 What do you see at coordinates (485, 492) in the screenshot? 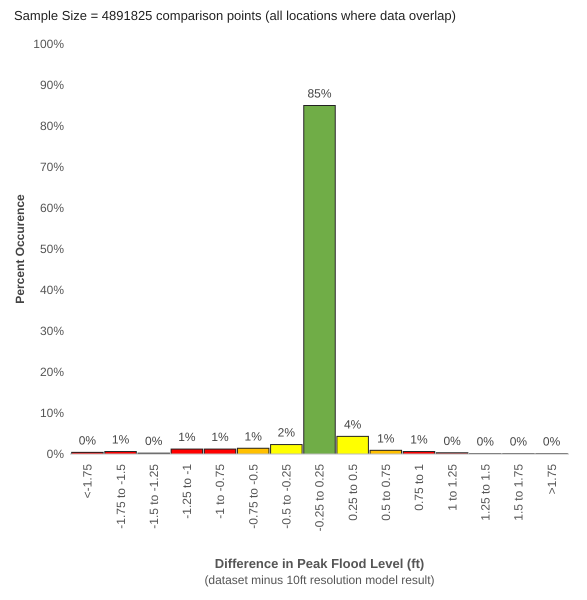
I see `x-tick-label: 1.25 to 1.5` at bounding box center [485, 492].